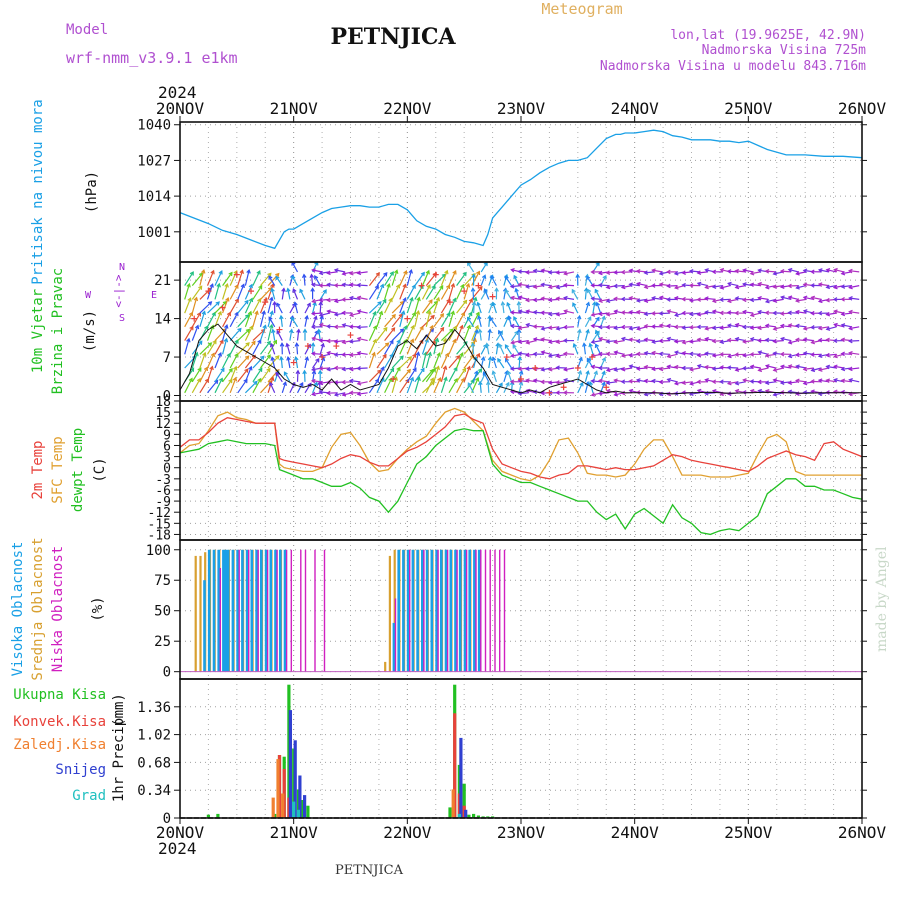 Image resolution: width=900 pixels, height=904 pixels. I want to click on lonlat-text: lon,lat (19.9625E, 42.9N), so click(768, 35).